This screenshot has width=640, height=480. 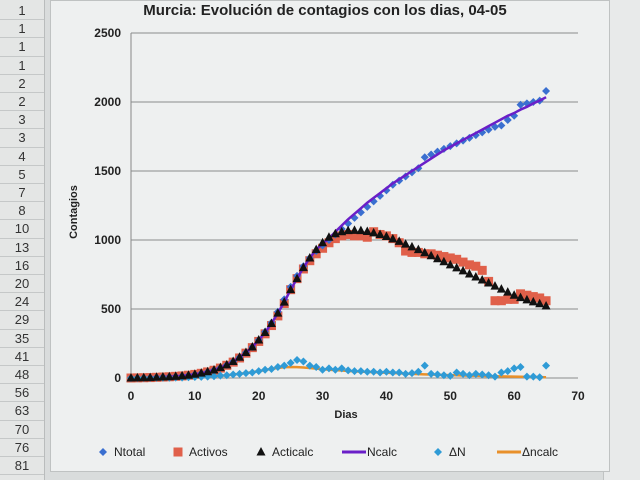 I want to click on row-header: 16, so click(x=22, y=266).